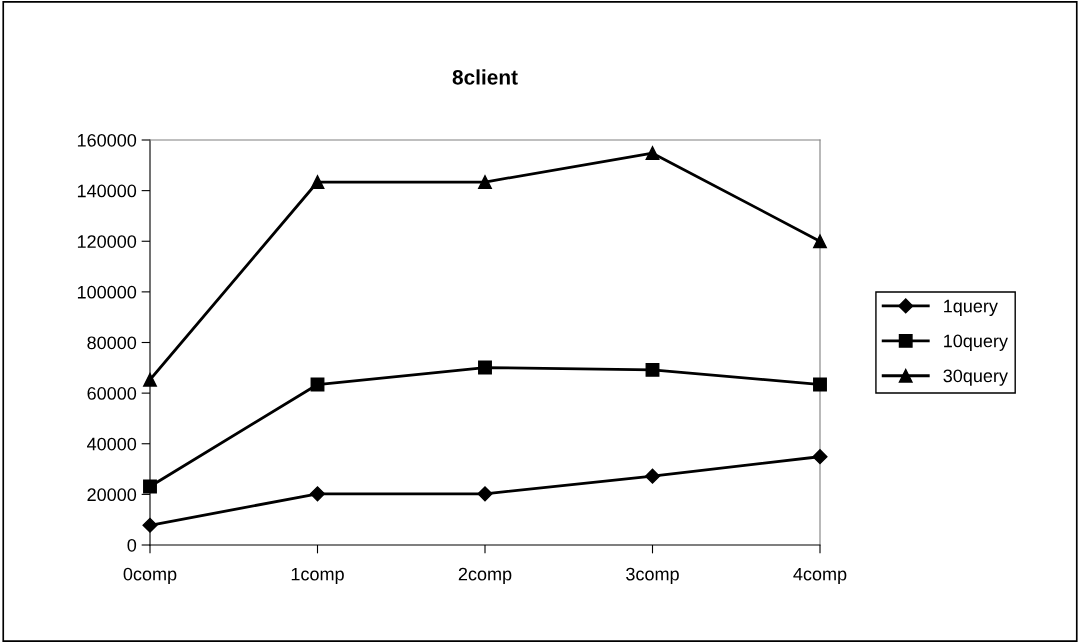 This screenshot has height=643, width=1080. I want to click on y-tick-label: 0, so click(132, 545).